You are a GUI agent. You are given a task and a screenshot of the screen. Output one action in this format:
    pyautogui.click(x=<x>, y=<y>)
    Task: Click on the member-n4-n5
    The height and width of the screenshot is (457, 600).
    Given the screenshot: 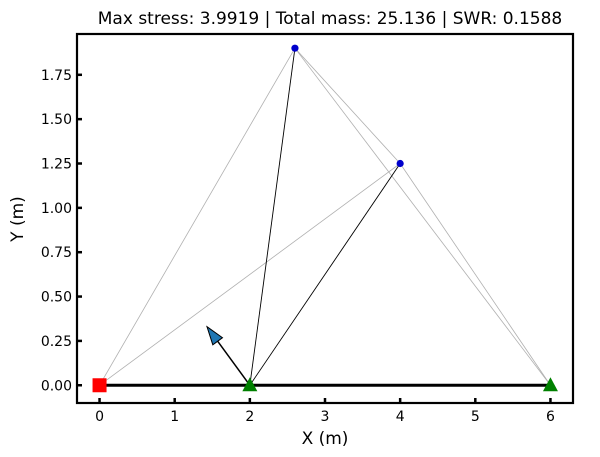 What is the action you would take?
    pyautogui.click(x=347, y=105)
    